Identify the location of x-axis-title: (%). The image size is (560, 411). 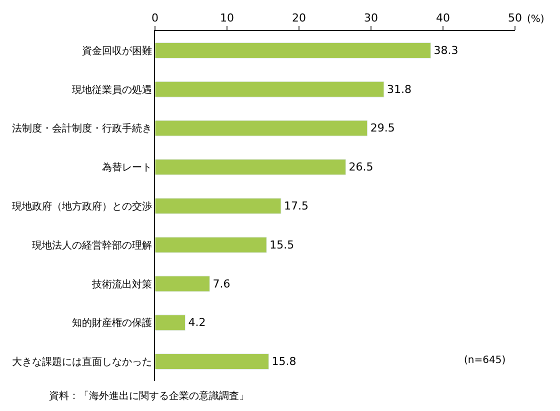
(535, 19).